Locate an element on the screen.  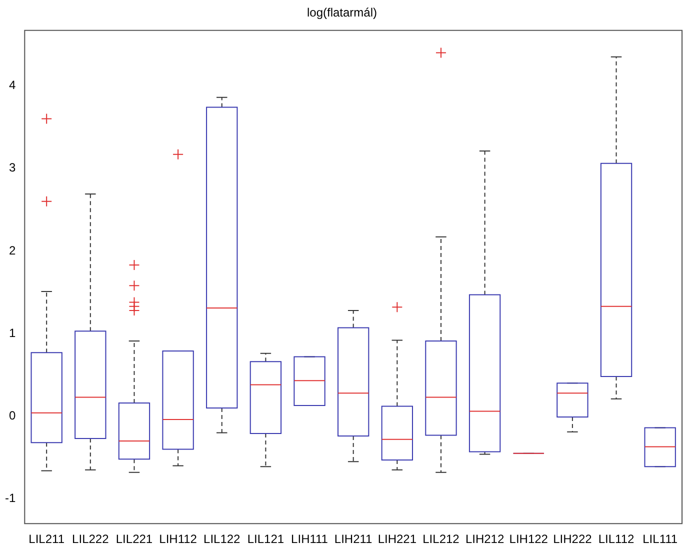
y-tick-label: 3 is located at coordinates (12, 167).